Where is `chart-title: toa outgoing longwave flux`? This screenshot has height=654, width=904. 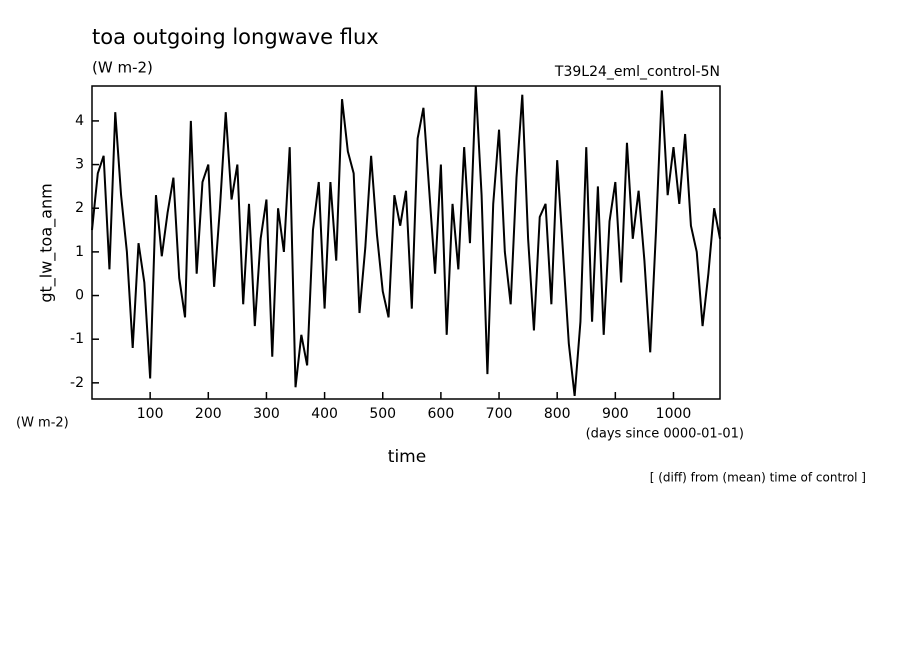
chart-title: toa outgoing longwave flux is located at coordinates (235, 37).